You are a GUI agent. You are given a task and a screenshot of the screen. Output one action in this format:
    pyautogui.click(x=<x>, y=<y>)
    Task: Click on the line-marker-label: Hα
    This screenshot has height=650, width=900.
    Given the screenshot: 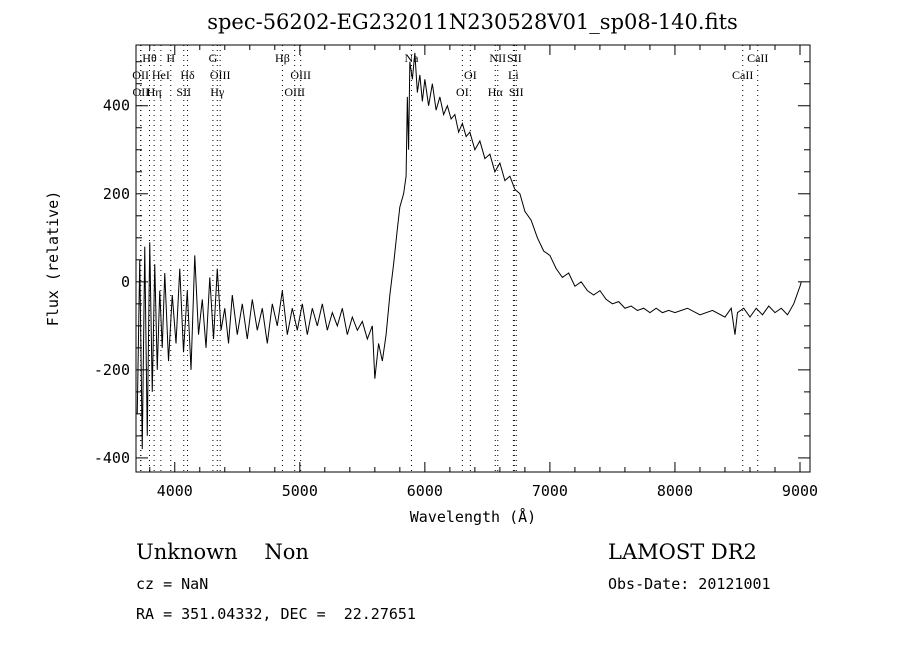 What is the action you would take?
    pyautogui.click(x=496, y=92)
    